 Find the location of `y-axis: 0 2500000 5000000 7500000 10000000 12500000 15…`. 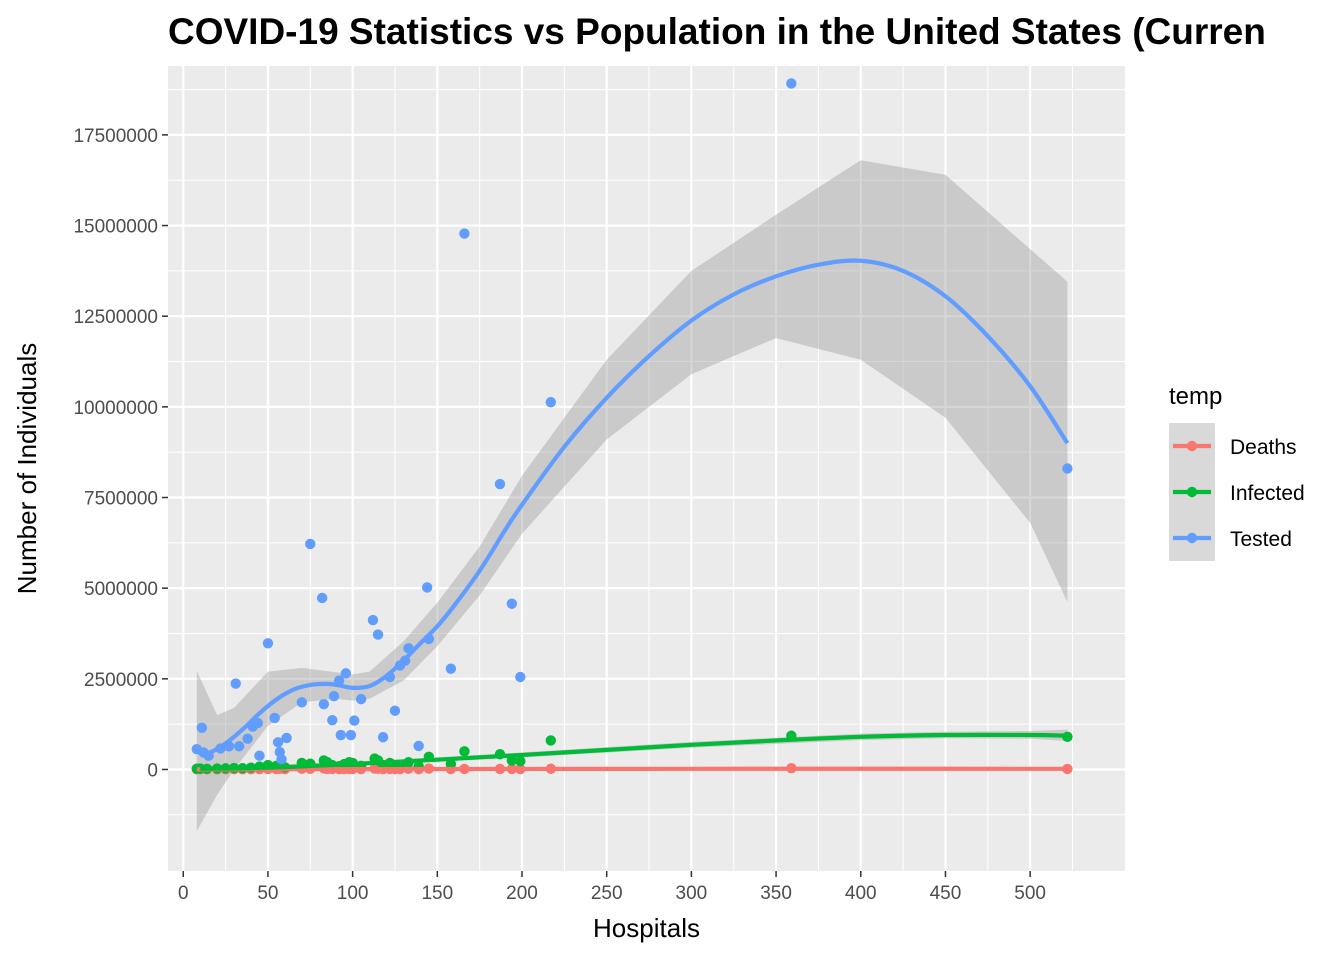

y-axis: 0 2500000 5000000 7500000 10000000 12500000 15… is located at coordinates (120, 453).